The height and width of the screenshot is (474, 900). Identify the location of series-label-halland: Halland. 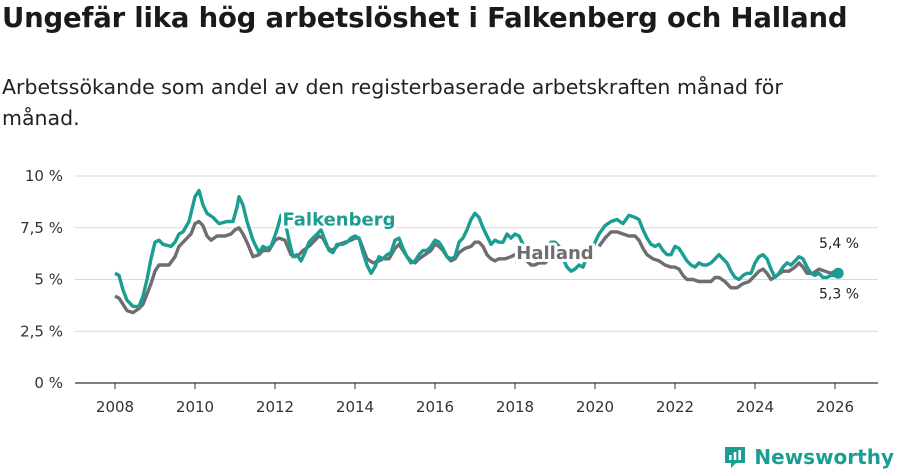
(554, 253).